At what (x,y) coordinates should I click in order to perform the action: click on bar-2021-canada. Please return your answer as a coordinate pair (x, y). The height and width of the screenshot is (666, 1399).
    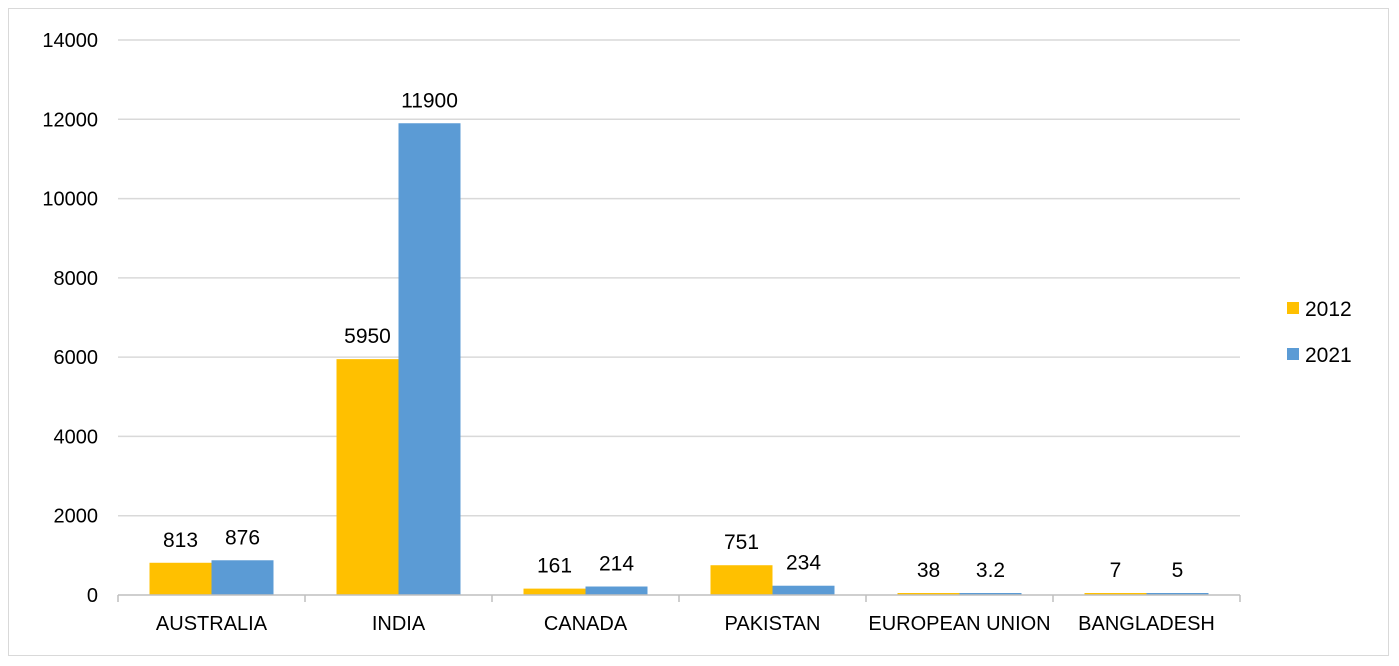
    Looking at the image, I should click on (616, 590).